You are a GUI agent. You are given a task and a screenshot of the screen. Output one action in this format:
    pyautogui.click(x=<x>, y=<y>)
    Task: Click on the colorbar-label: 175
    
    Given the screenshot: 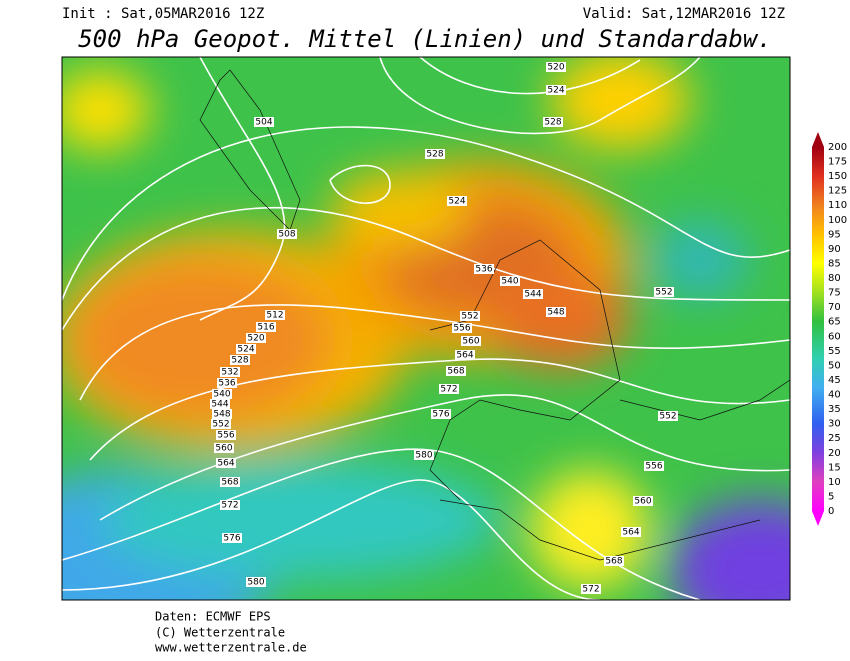 What is the action you would take?
    pyautogui.click(x=837, y=162)
    